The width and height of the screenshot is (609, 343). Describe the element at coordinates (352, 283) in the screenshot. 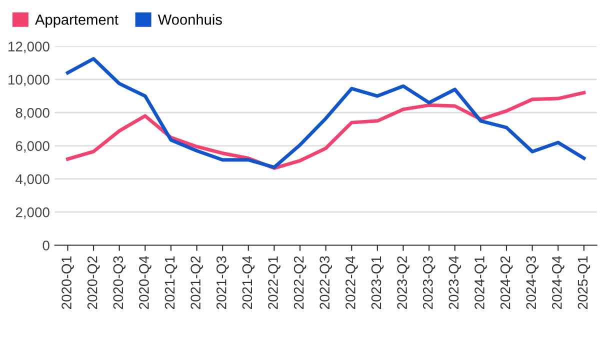

I see `x-tick-label: 2022-Q4` at that location.